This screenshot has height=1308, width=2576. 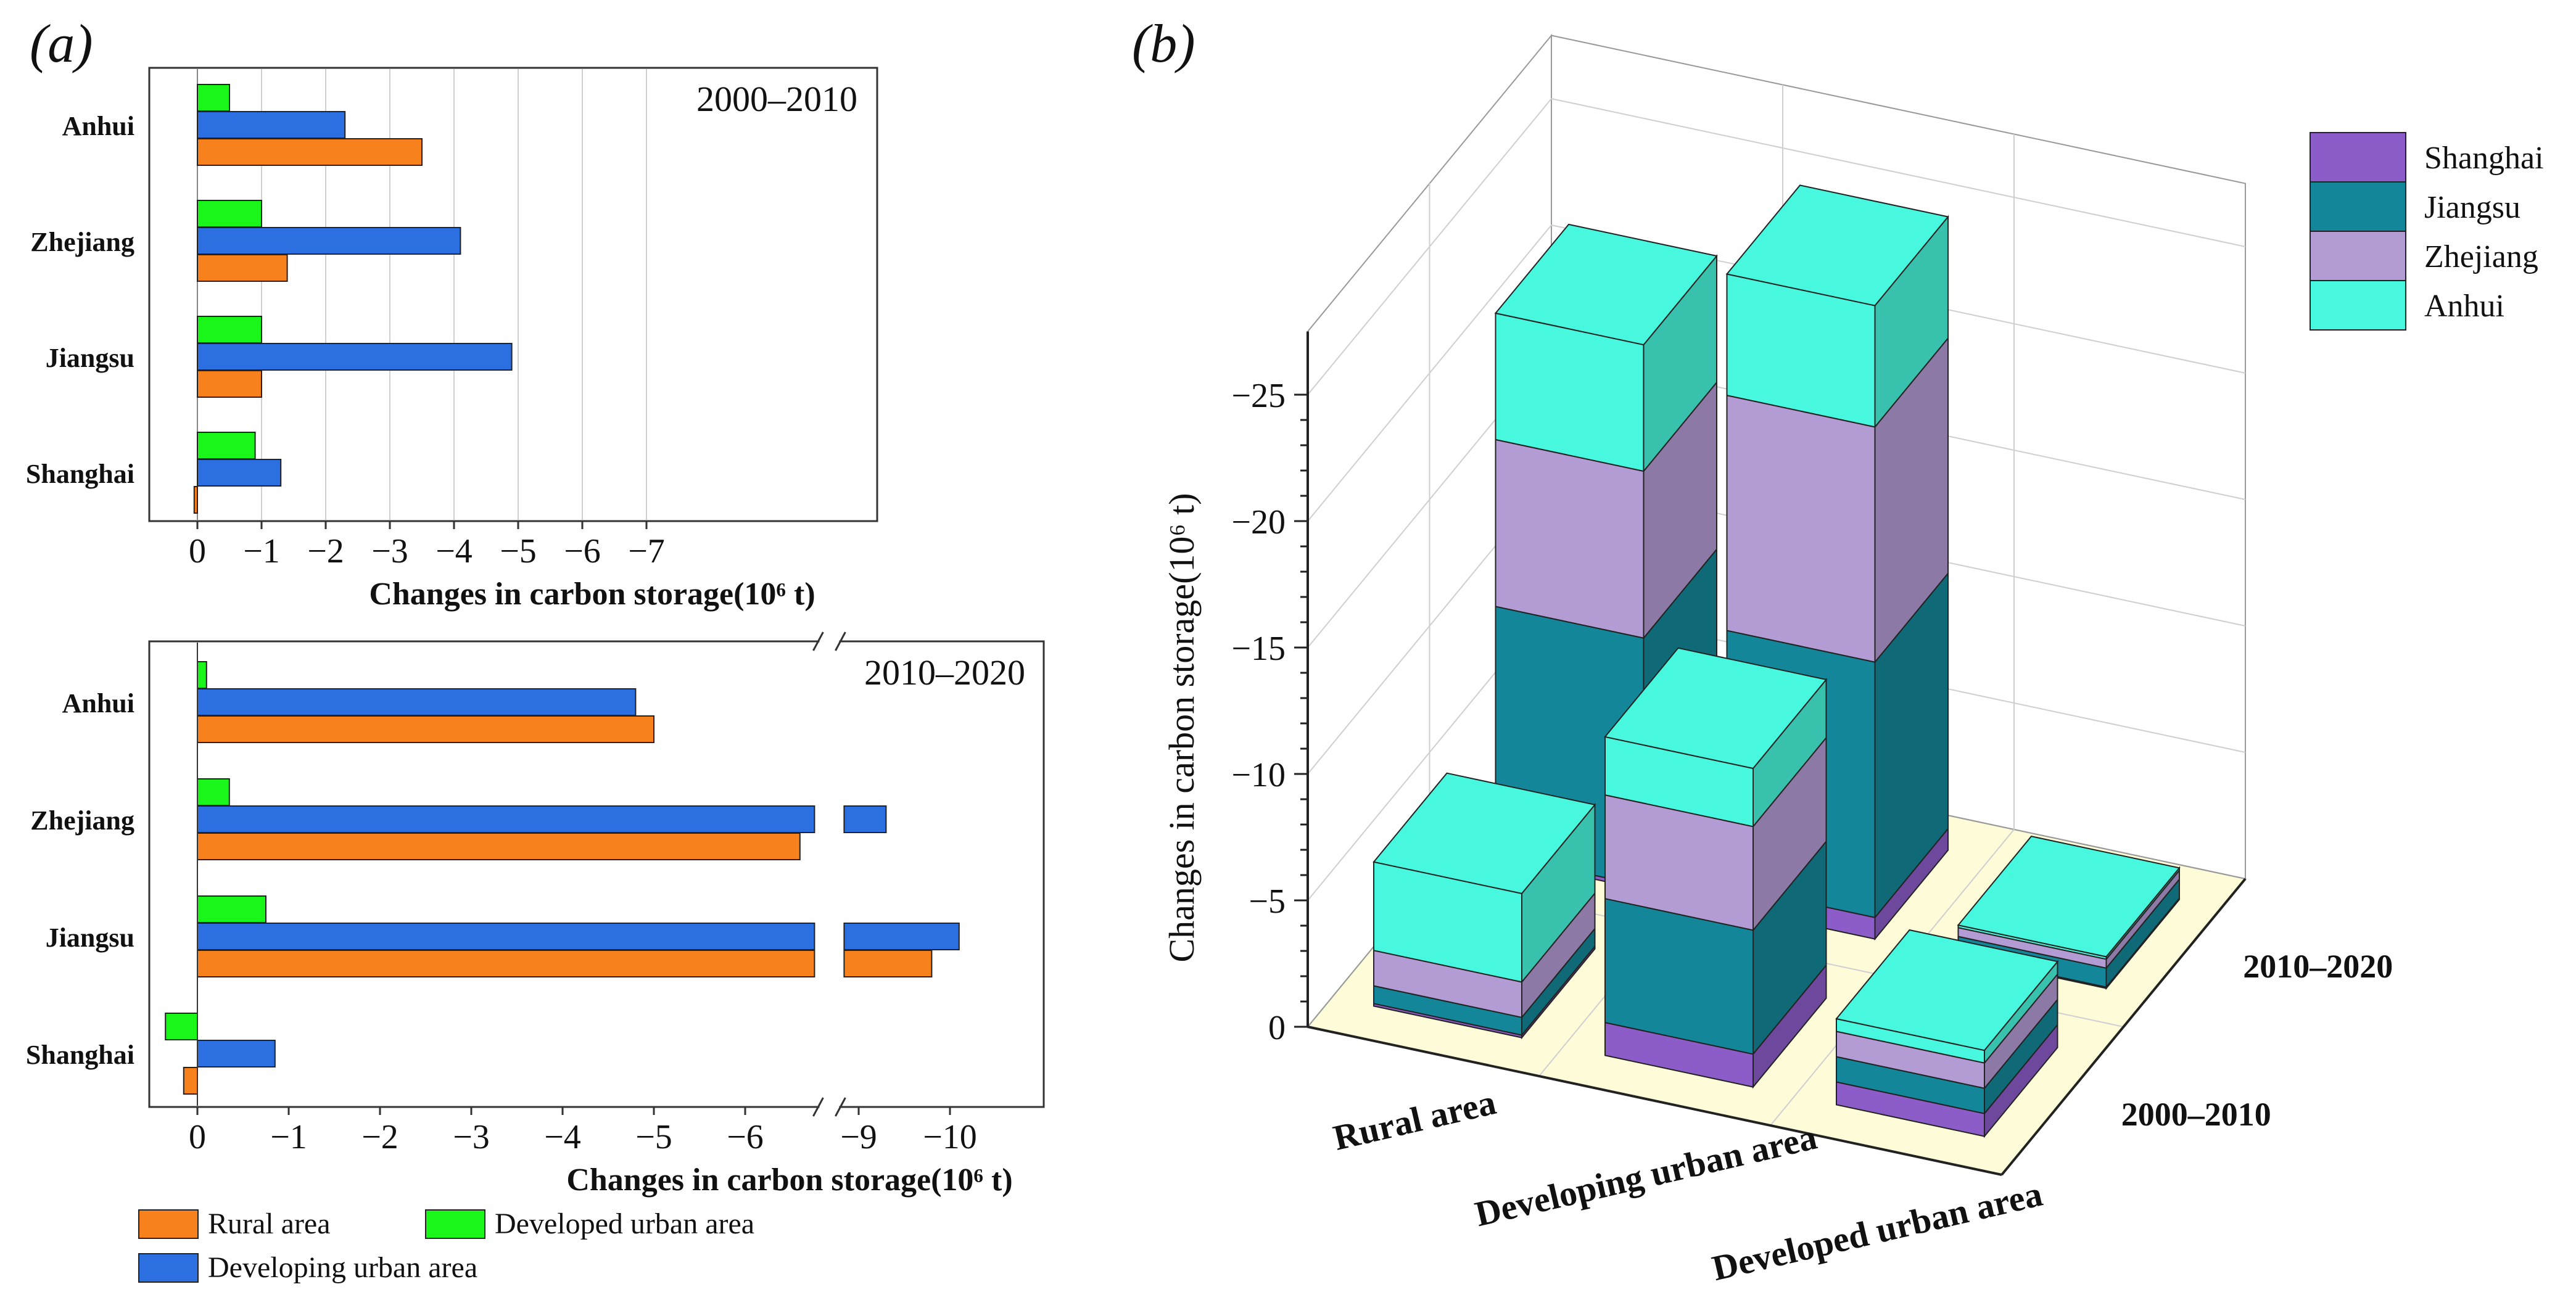 I want to click on bar-top-developed-urban-area-2010-2020, so click(x=2069, y=897).